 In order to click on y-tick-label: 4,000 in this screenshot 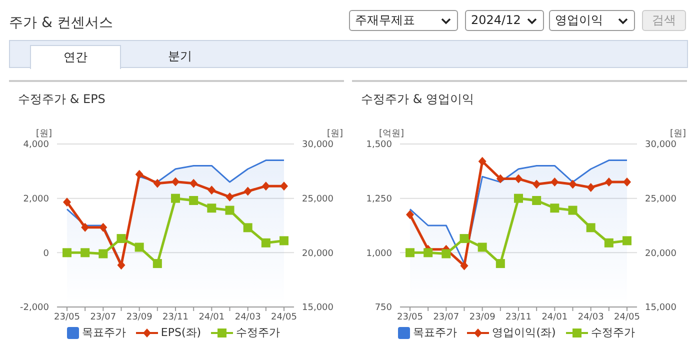, I will do `click(36, 145)`.